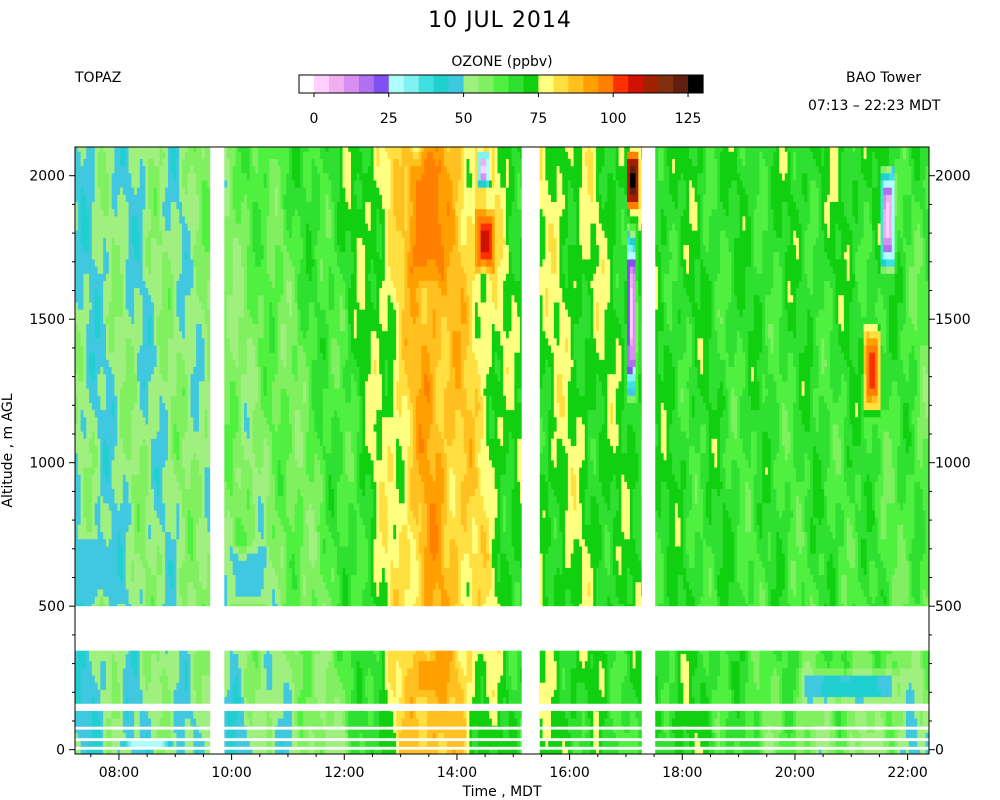 The image size is (1000, 800). Describe the element at coordinates (464, 119) in the screenshot. I see `colorbar-tick-label: 50` at that location.